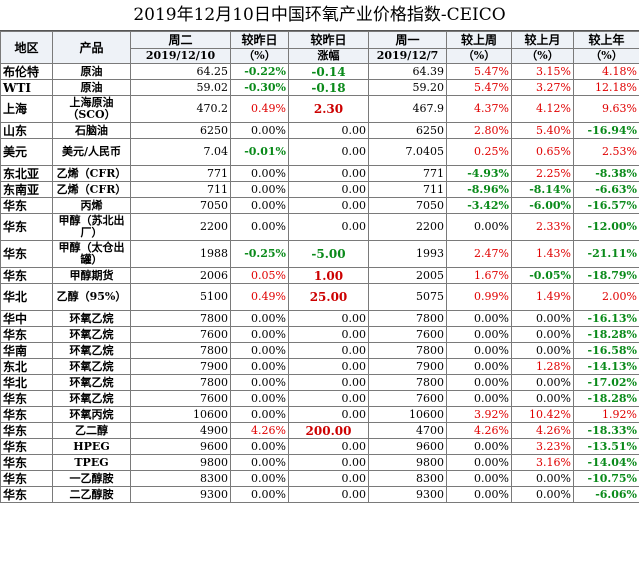 This screenshot has width=639, height=585. I want to click on year-change-cell: 2.00%, so click(606, 297).